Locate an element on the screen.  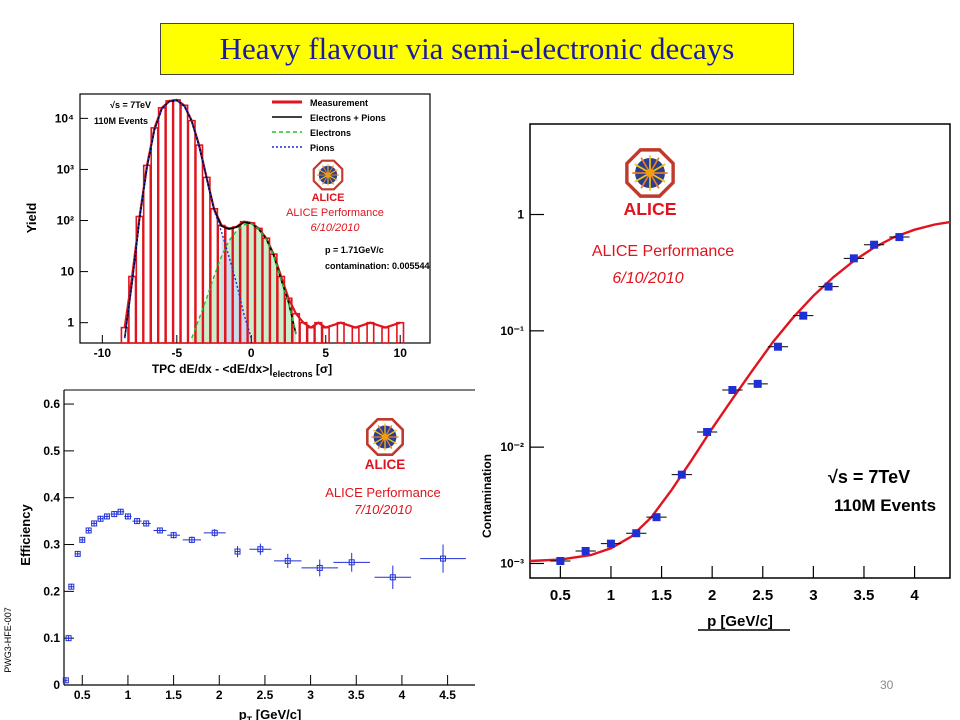
eff-x-tick-label: 0.5 is located at coordinates (82, 695).